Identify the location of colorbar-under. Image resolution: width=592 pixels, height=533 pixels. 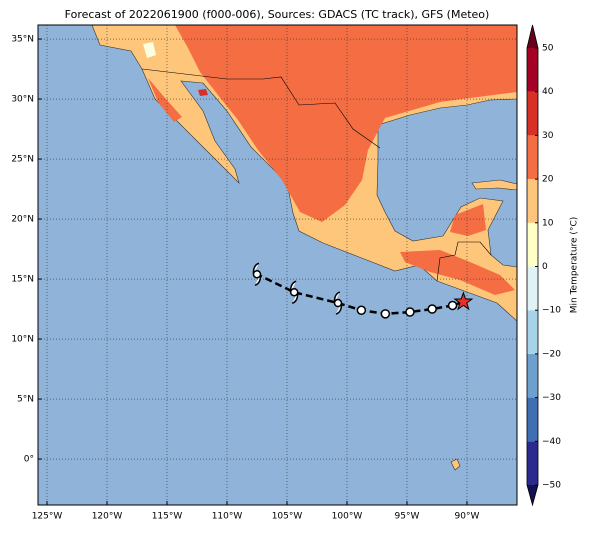
(532, 495).